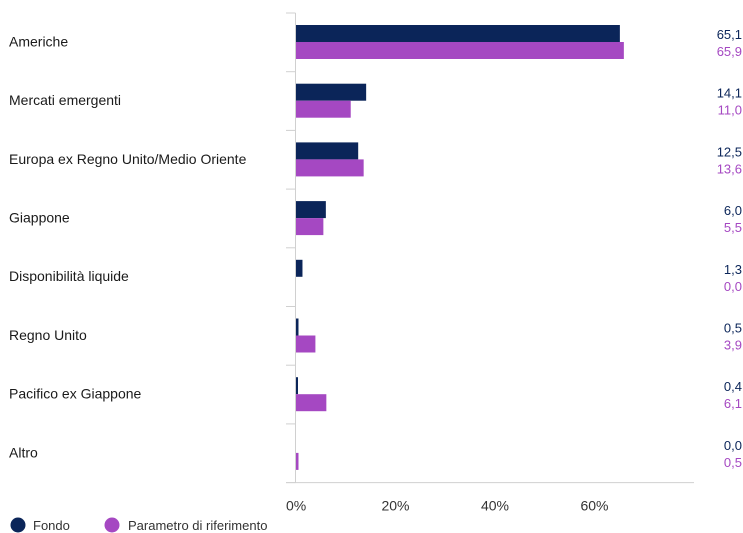  What do you see at coordinates (395, 506) in the screenshot?
I see `x-tick-label: 20%` at bounding box center [395, 506].